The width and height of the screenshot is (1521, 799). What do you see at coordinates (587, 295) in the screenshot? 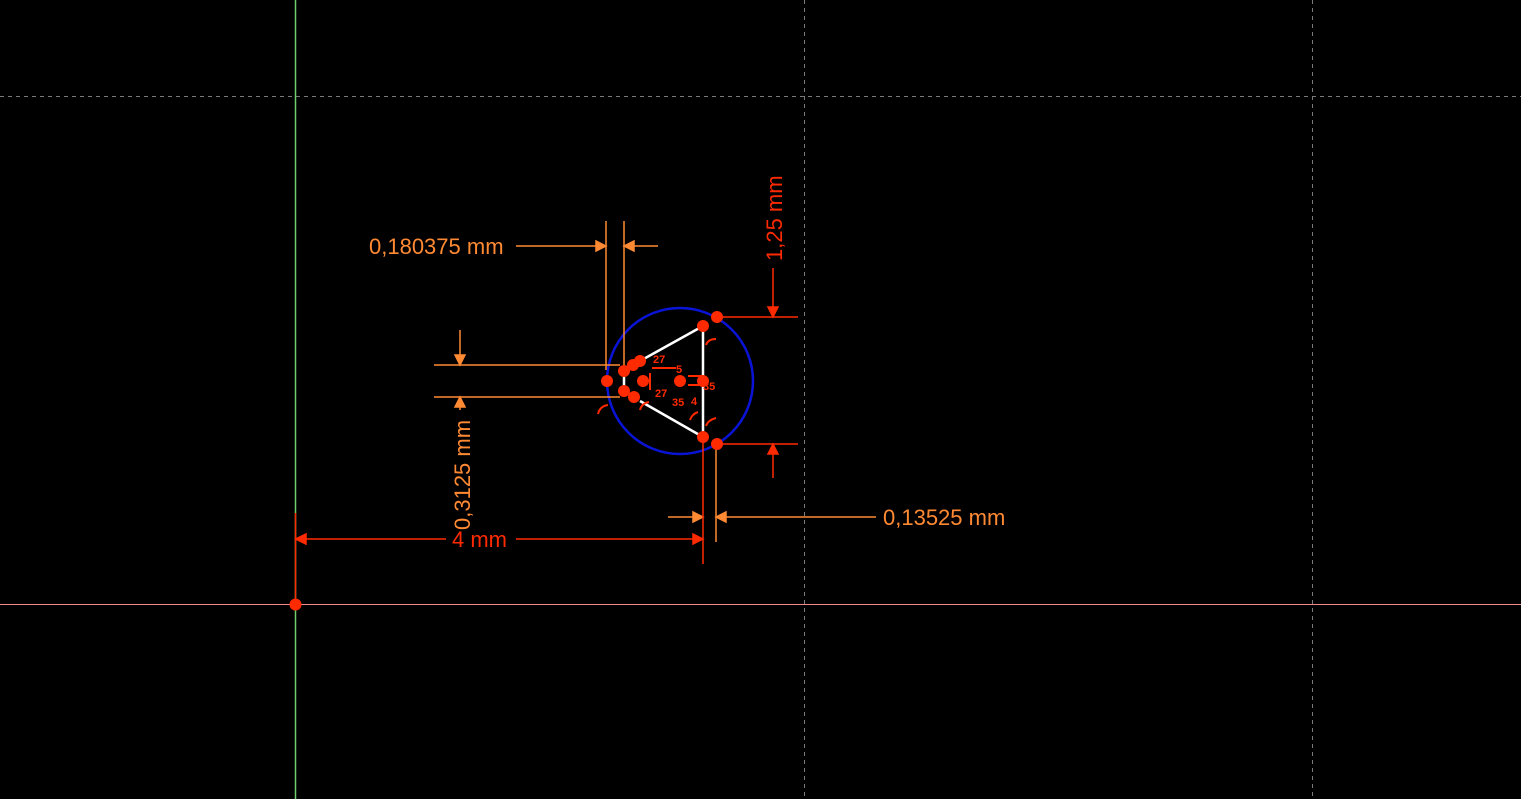
I see `dimension-width-top` at bounding box center [587, 295].